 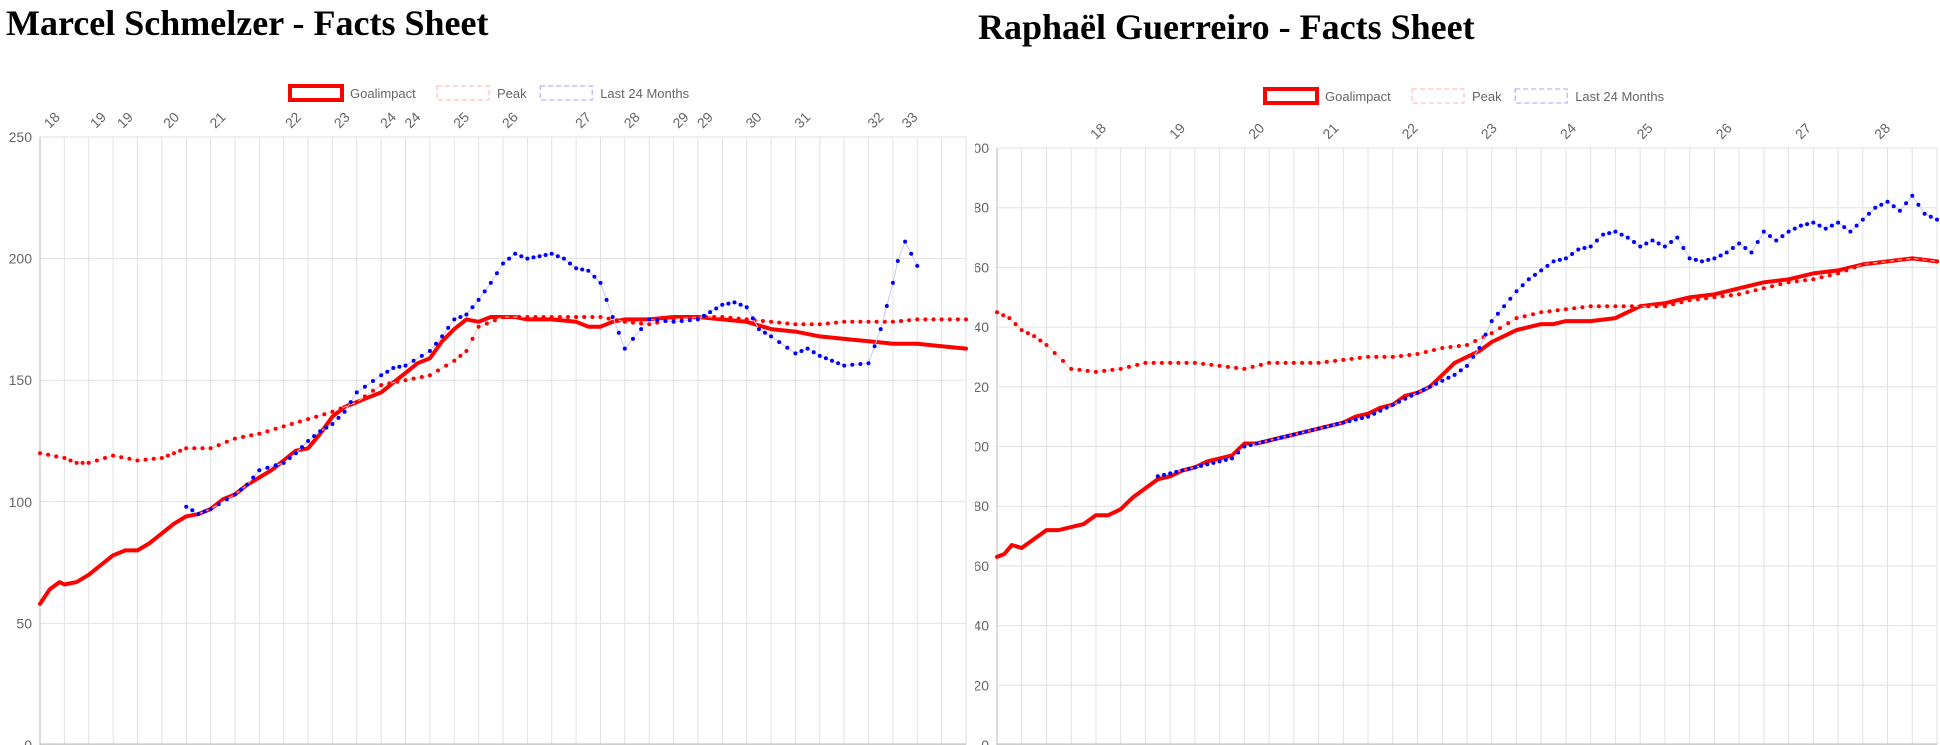 What do you see at coordinates (982, 208) in the screenshot?
I see `y-tick-label: 180` at bounding box center [982, 208].